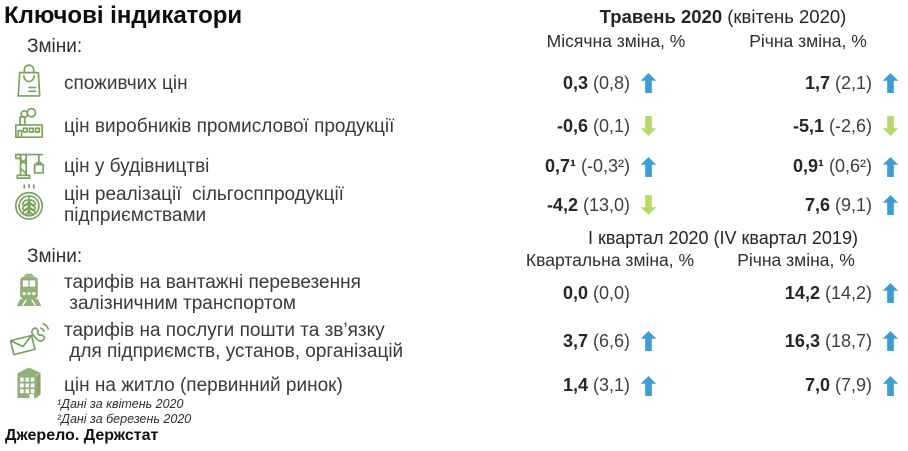  Describe the element at coordinates (560, 166) in the screenshot. I see `monthly-change-value: 0,7¹` at that location.